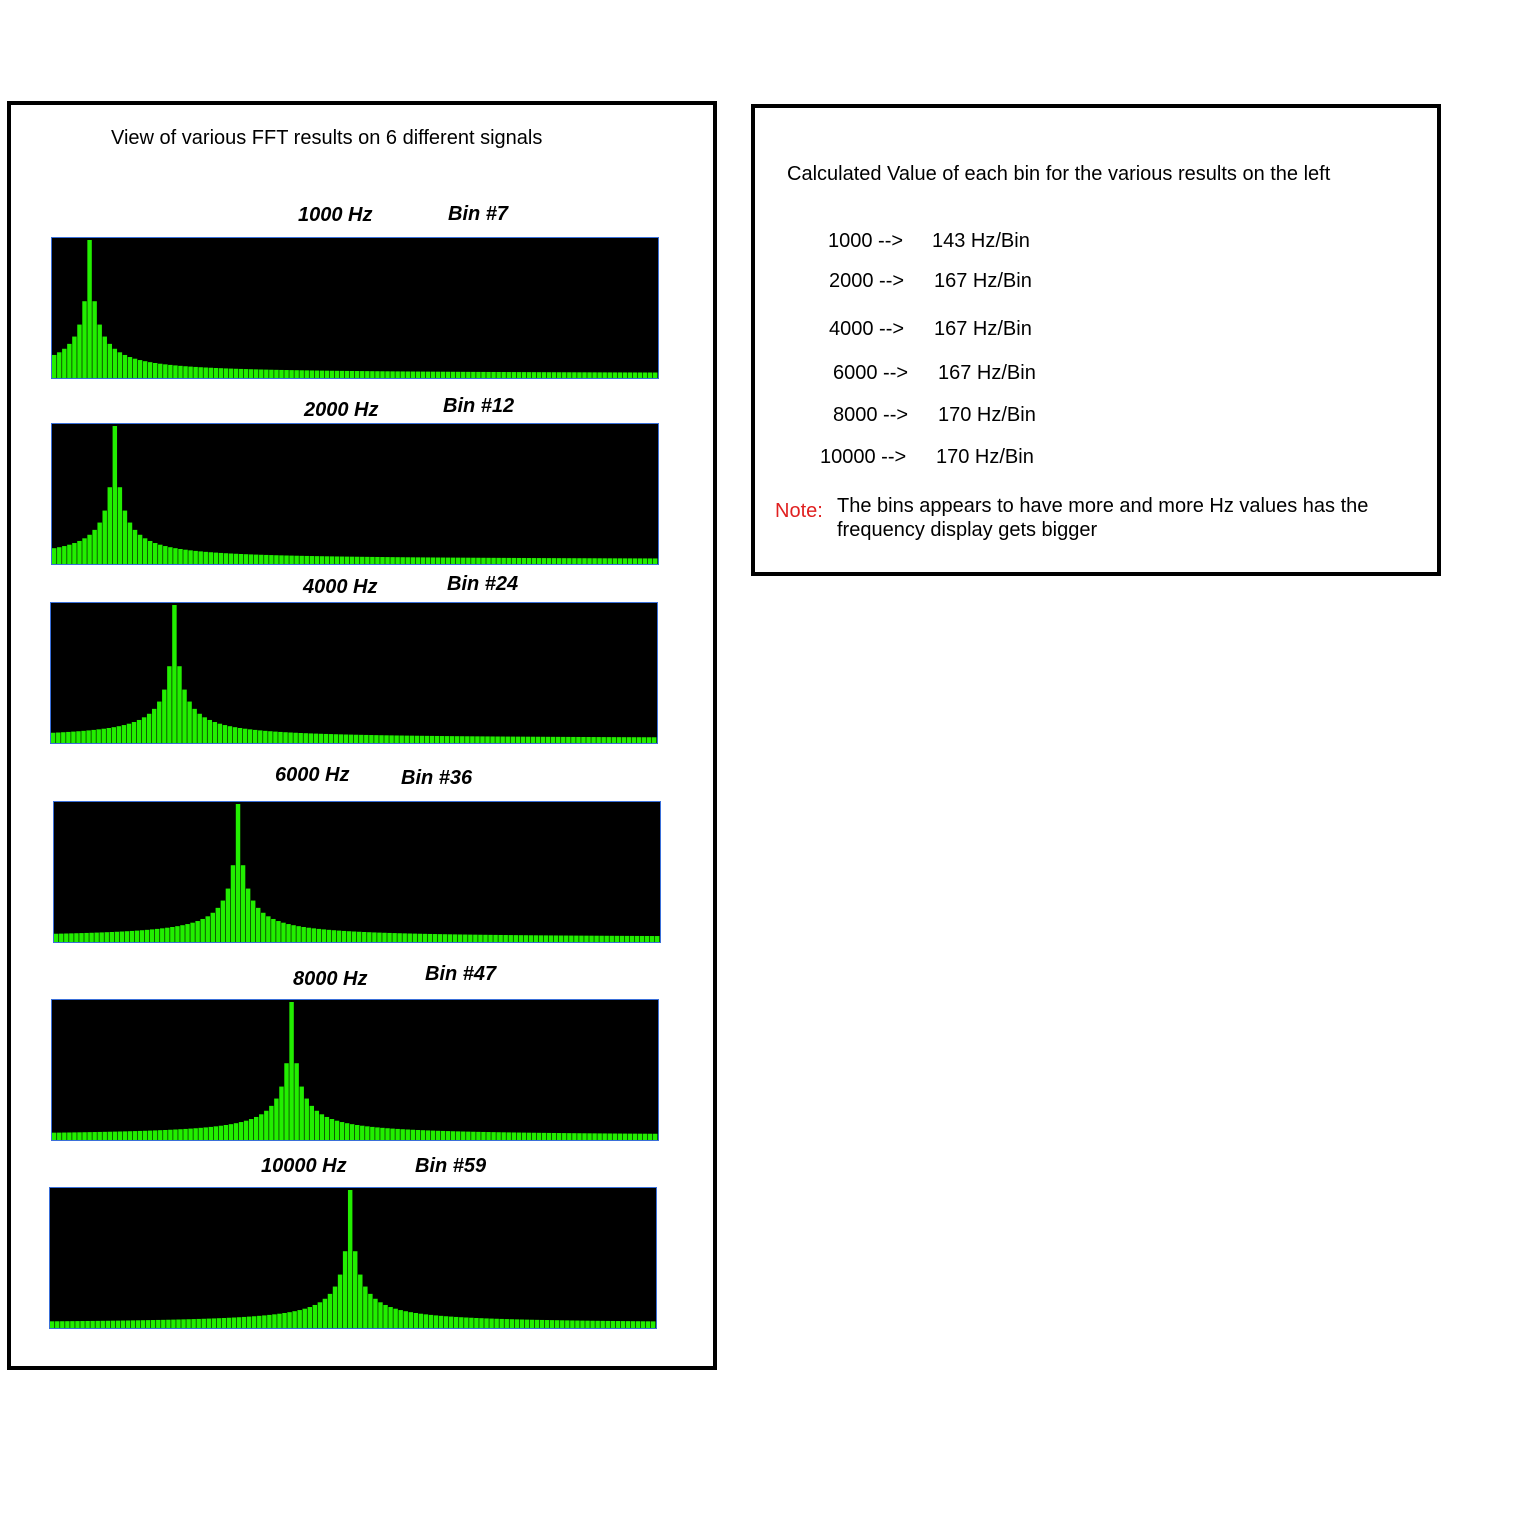 This screenshot has width=1520, height=1540. I want to click on bin-row-frequency: 6000 -->, so click(871, 373).